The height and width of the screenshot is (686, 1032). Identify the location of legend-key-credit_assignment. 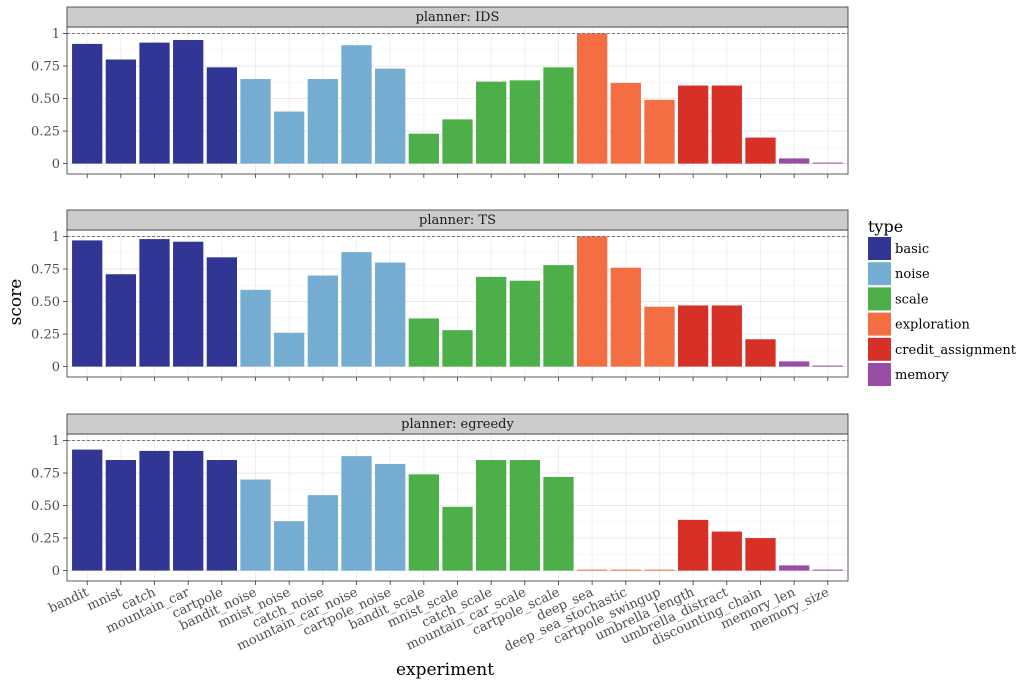
(879, 349).